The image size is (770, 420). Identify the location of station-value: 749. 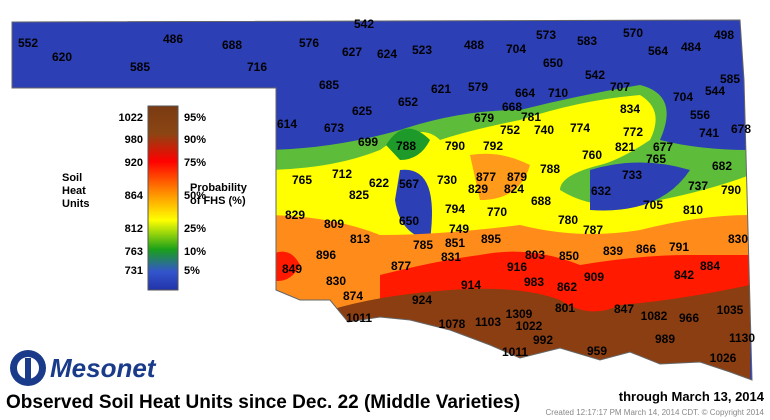
(459, 229).